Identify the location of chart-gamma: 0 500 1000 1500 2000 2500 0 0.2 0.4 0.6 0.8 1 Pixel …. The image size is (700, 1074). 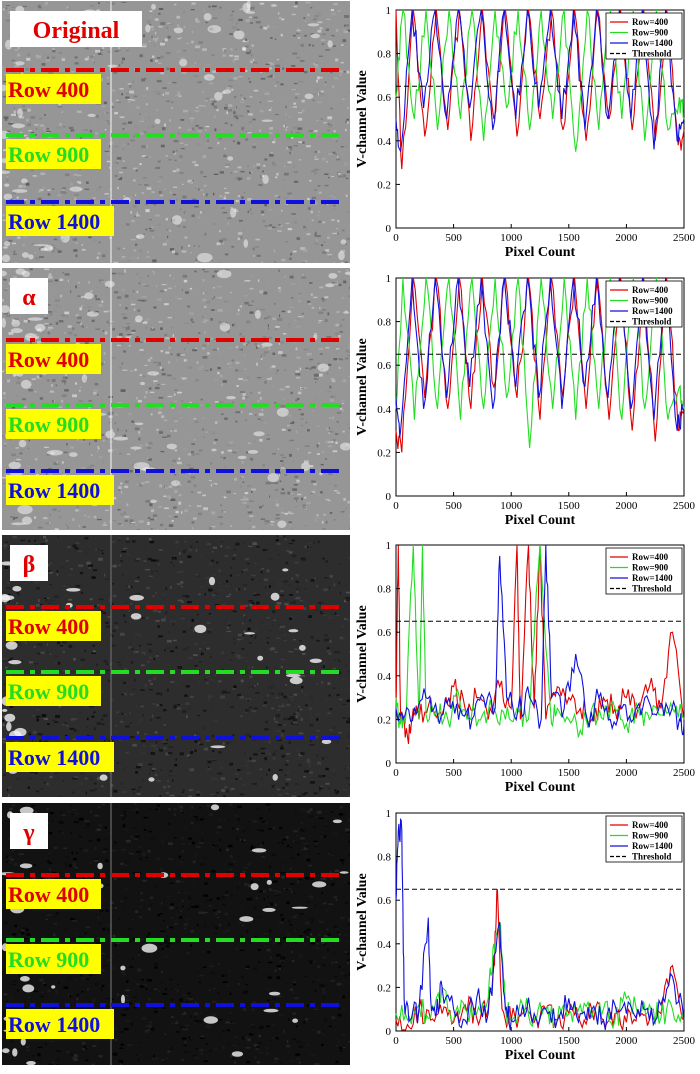
(525, 936).